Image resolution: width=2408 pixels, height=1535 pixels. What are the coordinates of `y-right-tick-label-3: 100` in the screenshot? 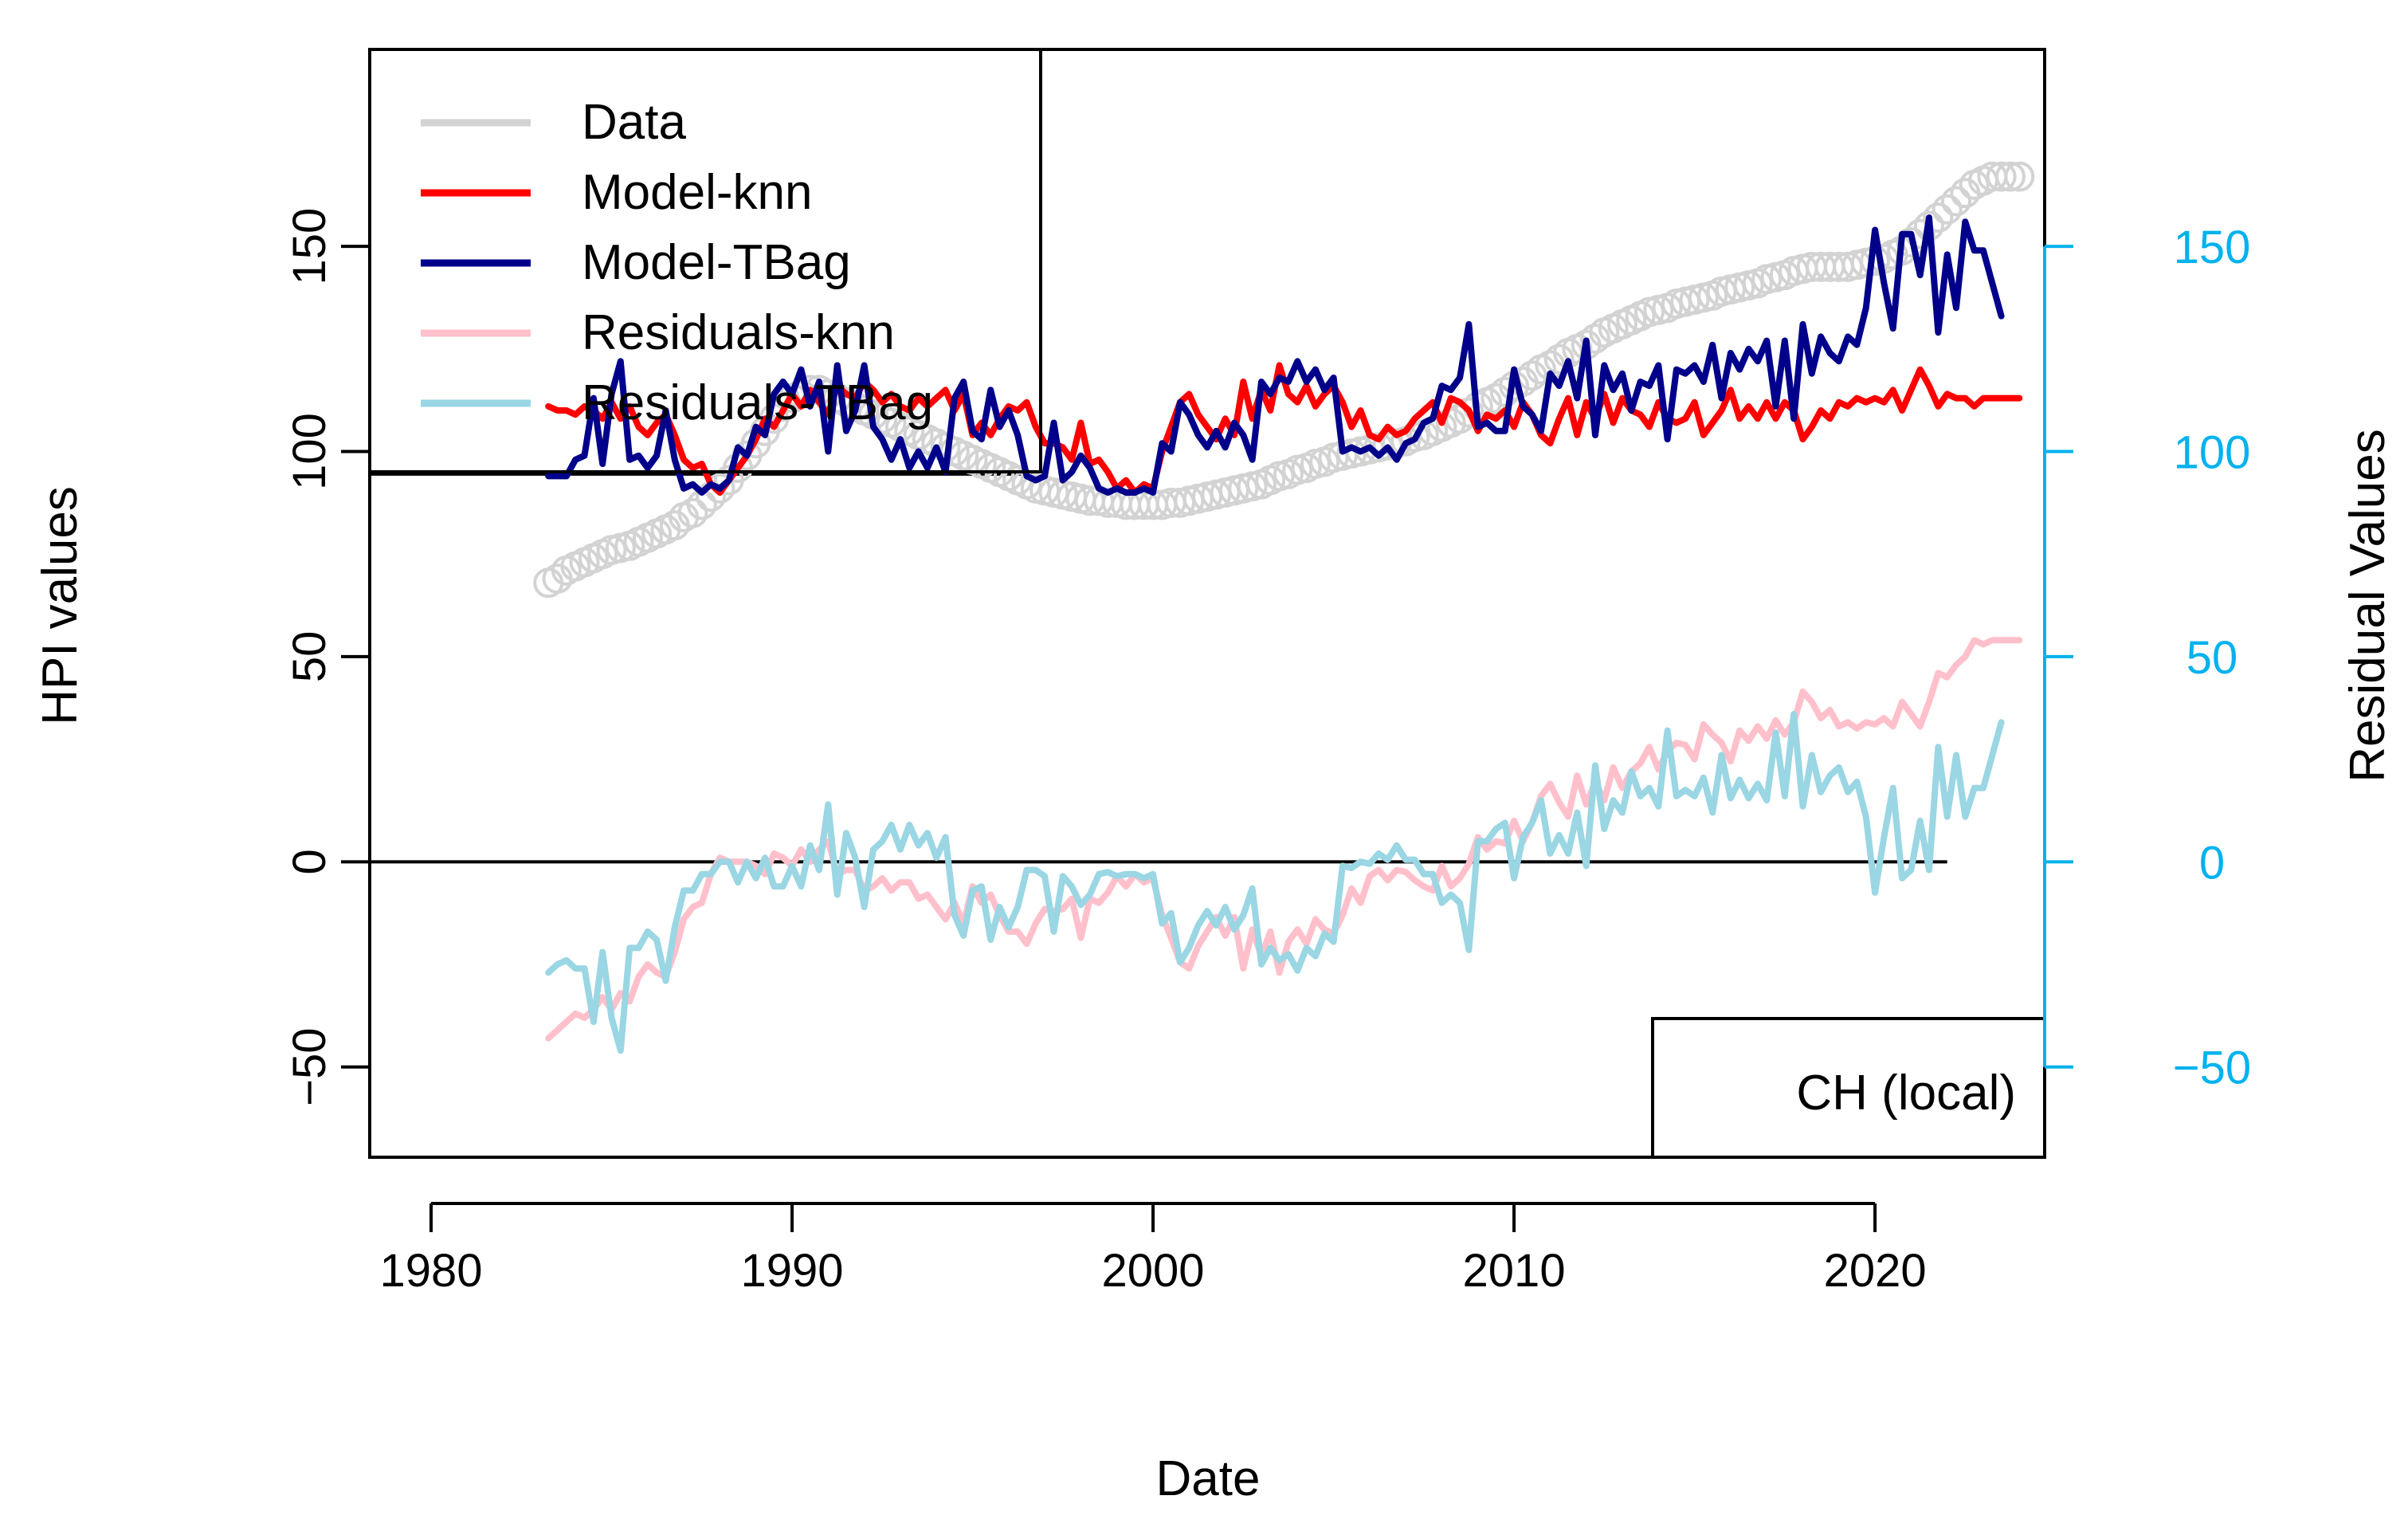 It's located at (2212, 453).